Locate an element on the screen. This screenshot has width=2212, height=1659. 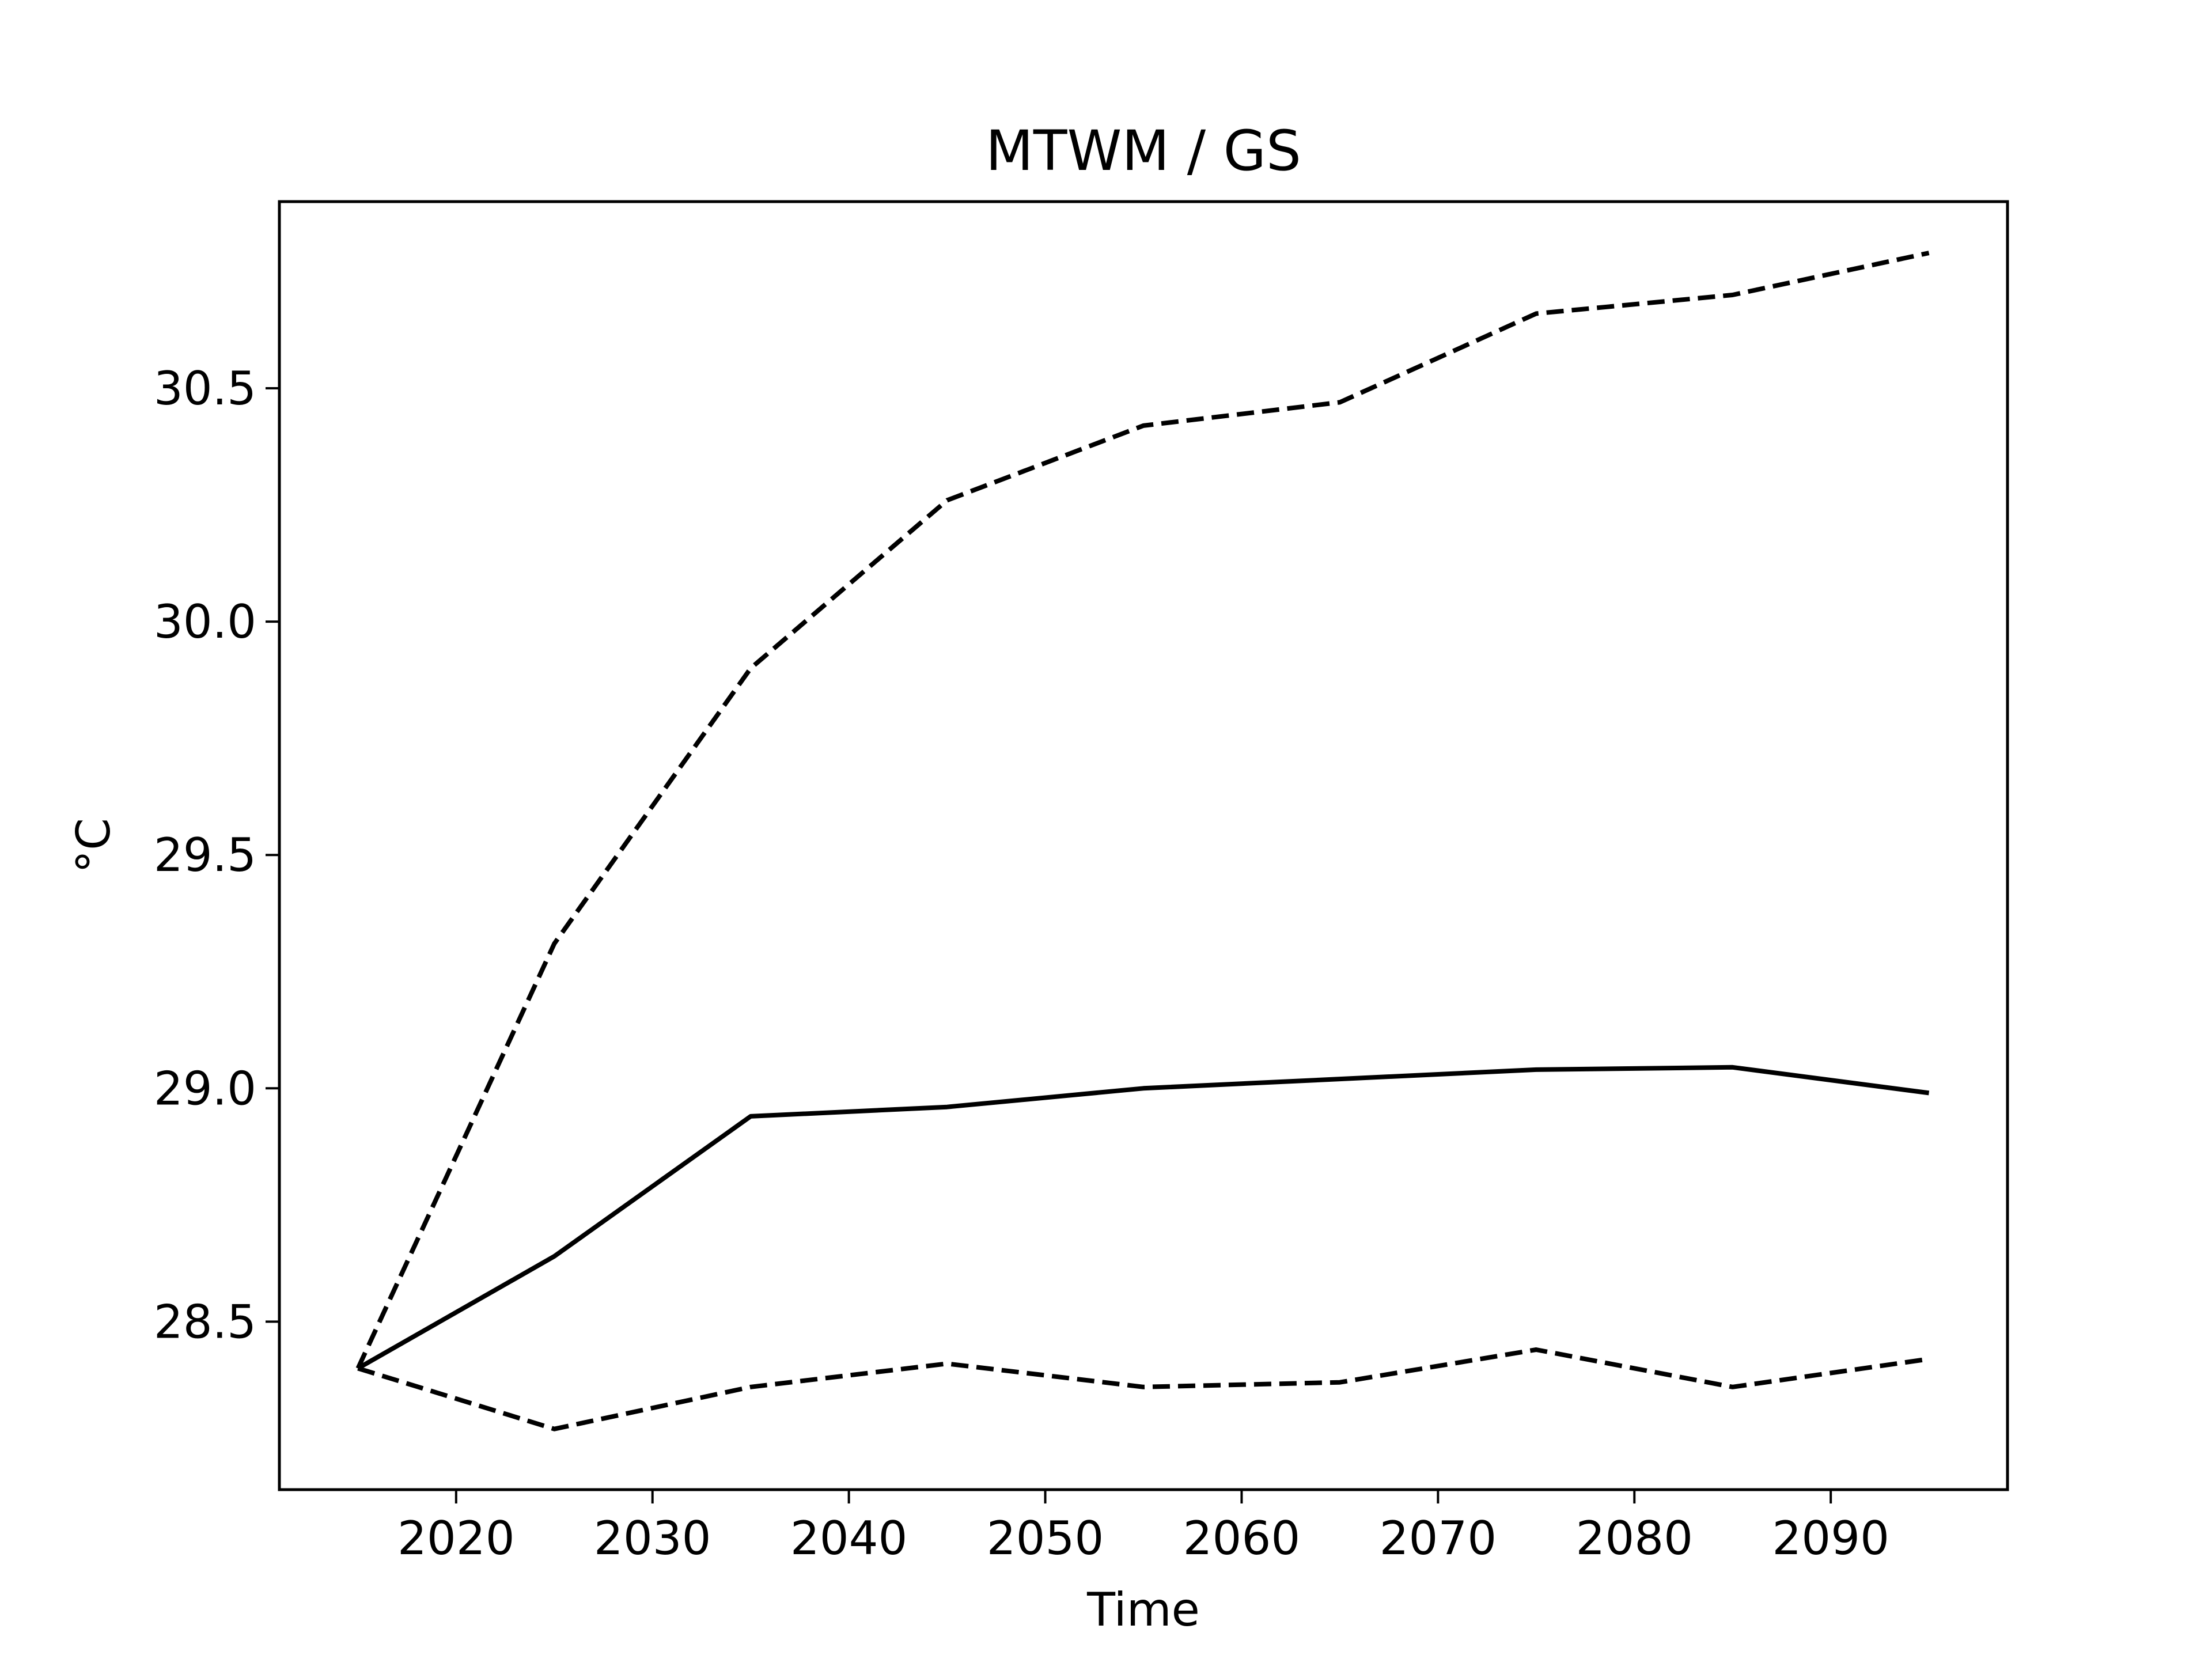
y-axis-label: °C is located at coordinates (93, 845).